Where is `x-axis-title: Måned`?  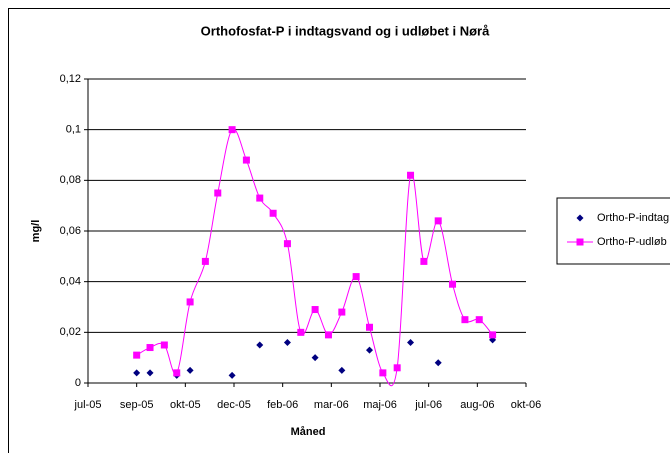
x-axis-title: Måned is located at coordinates (308, 432).